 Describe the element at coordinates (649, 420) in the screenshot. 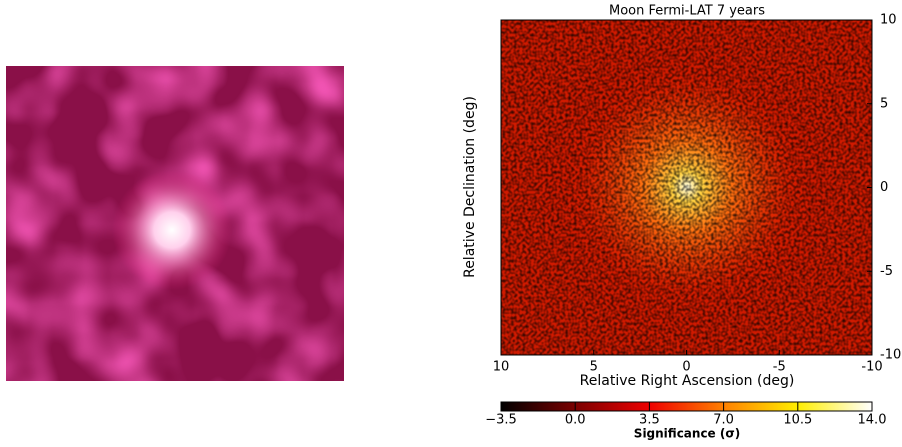

I see `colorbar-tick-label: 3.5` at that location.